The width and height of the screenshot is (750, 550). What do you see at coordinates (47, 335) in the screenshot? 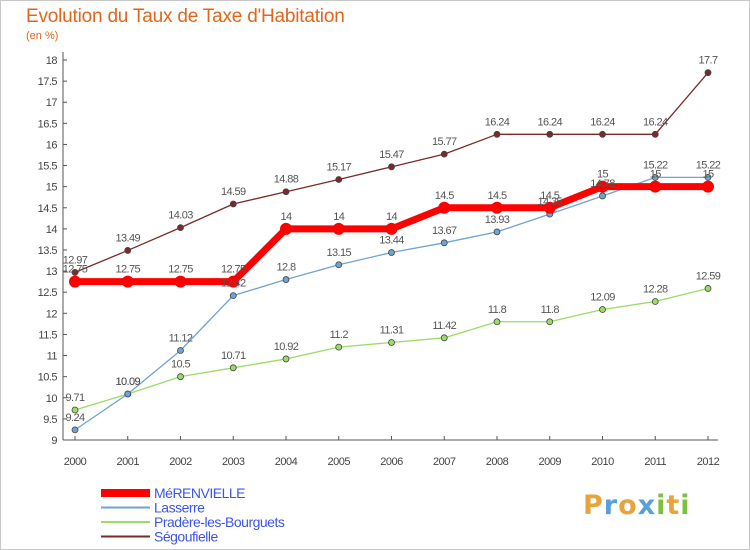
I see `y-tick-label: 11.5` at bounding box center [47, 335].